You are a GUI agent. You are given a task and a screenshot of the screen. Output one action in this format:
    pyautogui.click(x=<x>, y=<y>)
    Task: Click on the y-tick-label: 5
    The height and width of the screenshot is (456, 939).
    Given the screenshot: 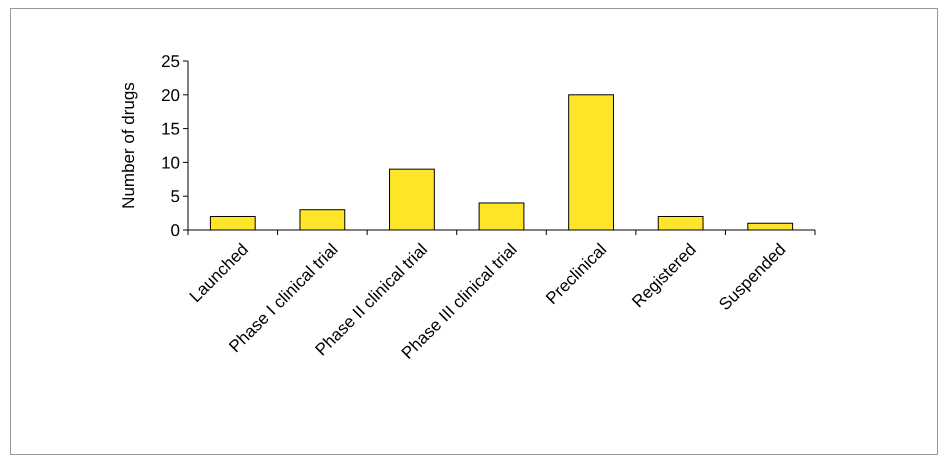 What is the action you would take?
    pyautogui.click(x=175, y=196)
    